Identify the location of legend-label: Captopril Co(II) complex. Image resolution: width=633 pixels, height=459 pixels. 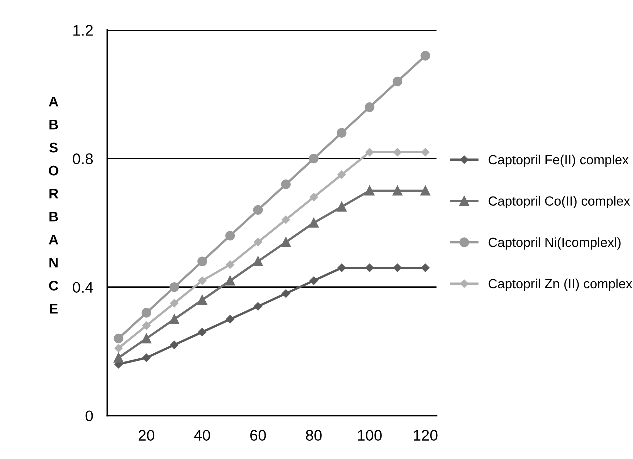
(559, 202).